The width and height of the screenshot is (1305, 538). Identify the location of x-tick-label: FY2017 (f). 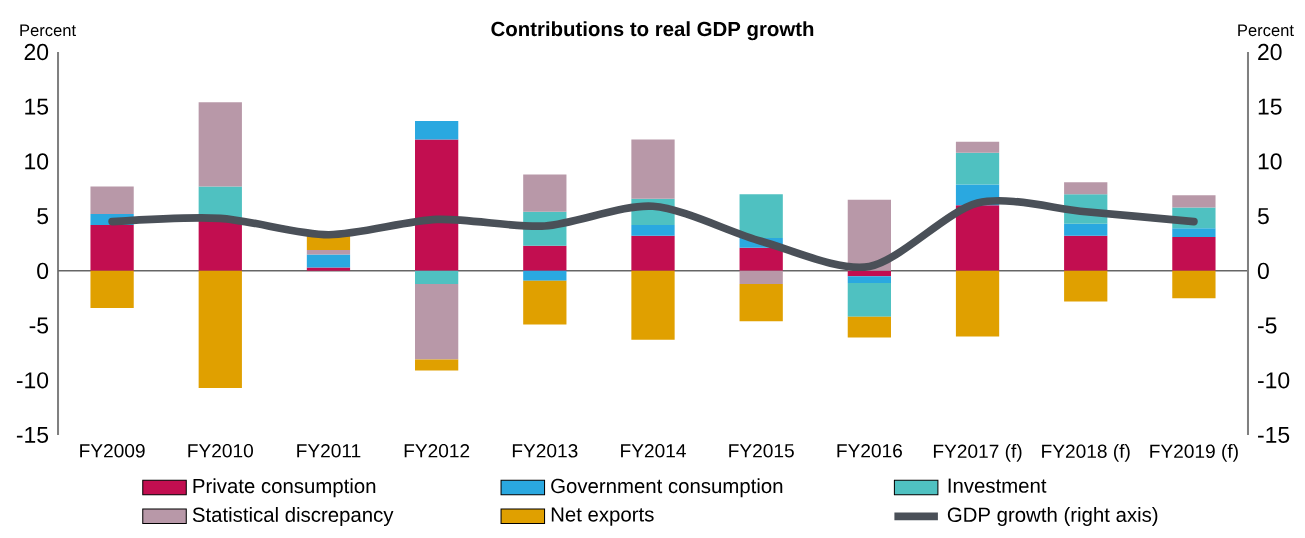
(977, 453).